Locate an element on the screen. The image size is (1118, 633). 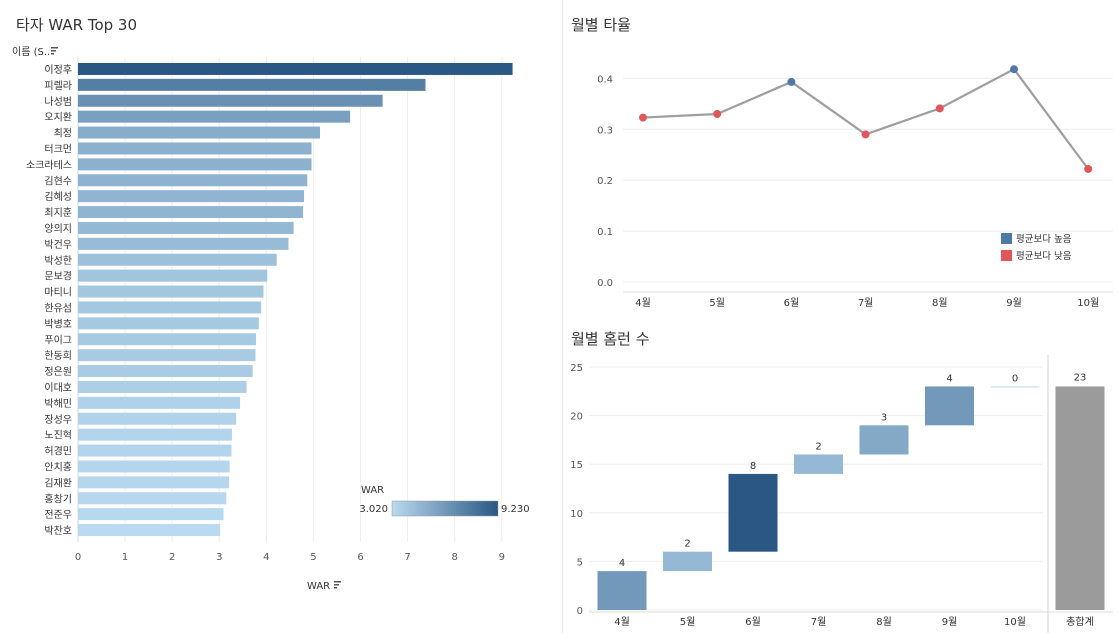
x-axis-title: WAR is located at coordinates (318, 586).